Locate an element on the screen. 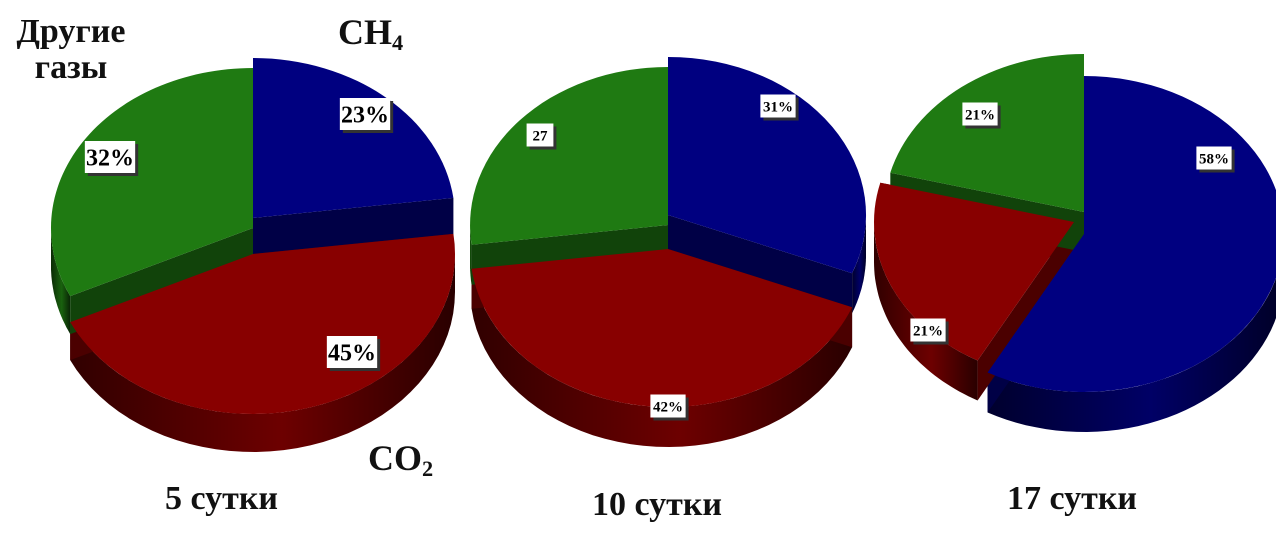 This screenshot has width=1276, height=534. data-label-other: 27 is located at coordinates (541, 136).